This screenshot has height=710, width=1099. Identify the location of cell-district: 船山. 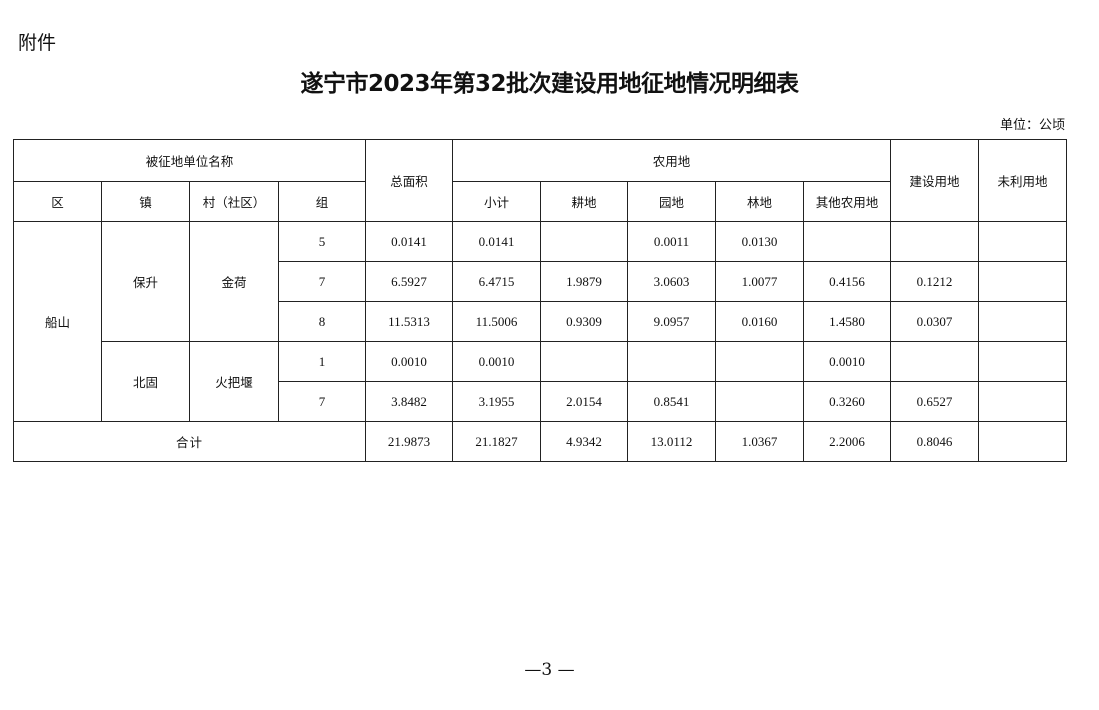
(57, 321).